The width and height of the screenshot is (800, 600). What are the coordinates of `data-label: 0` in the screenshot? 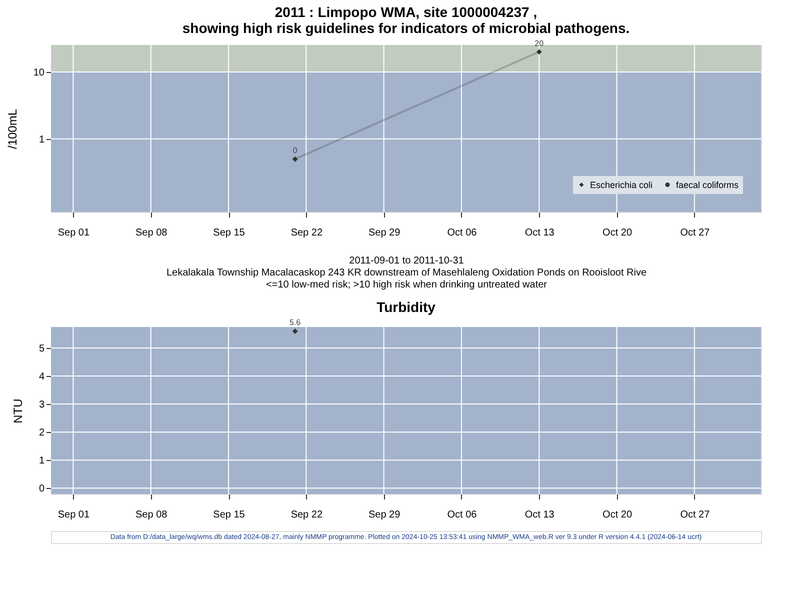 It's located at (295, 151).